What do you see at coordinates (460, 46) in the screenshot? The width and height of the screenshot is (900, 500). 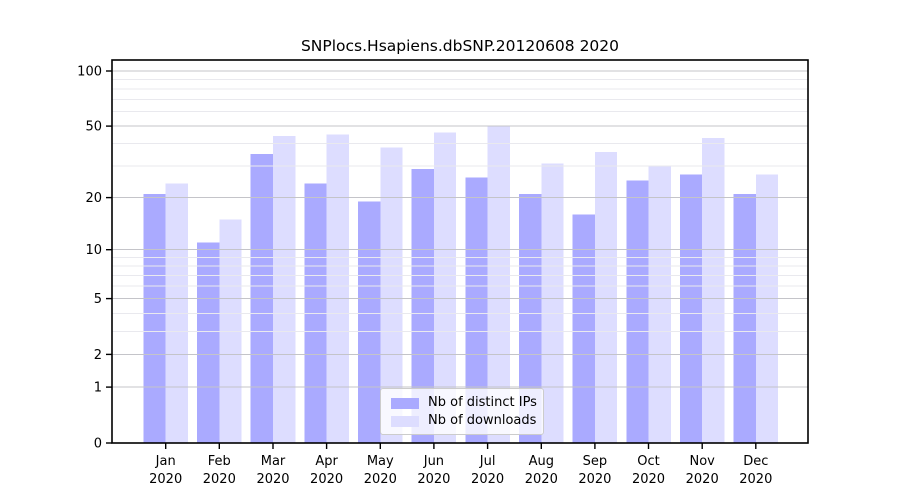 I see `chart-title: SNPlocs.Hsapiens.dbSNP.20120608 2020` at bounding box center [460, 46].